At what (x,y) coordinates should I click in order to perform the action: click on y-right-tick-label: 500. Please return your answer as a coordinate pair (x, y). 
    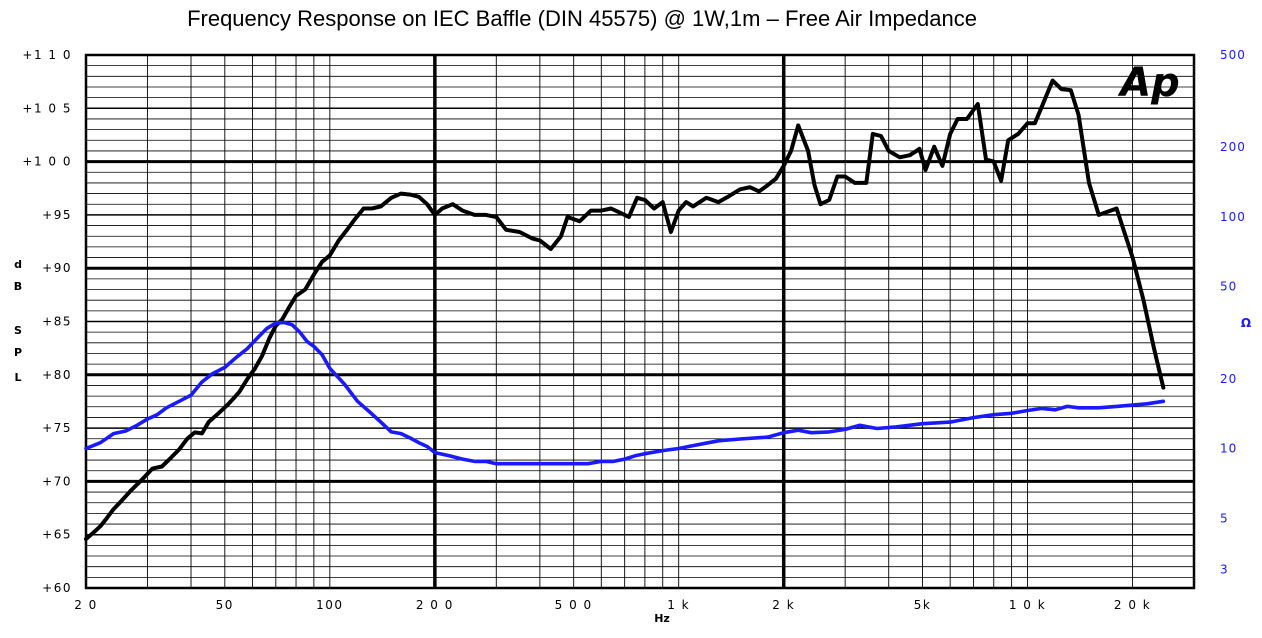
    Looking at the image, I should click on (1233, 55).